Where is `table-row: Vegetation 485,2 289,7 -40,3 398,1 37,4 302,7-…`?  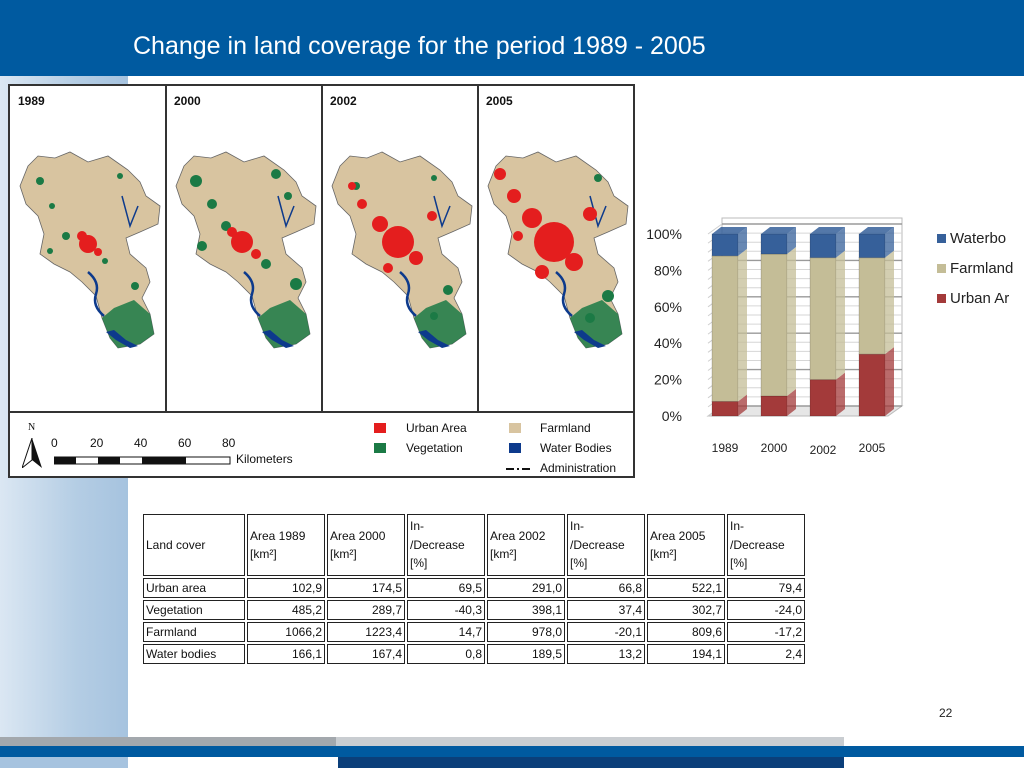 table-row: Vegetation 485,2 289,7 -40,3 398,1 37,4 302,7-… is located at coordinates (474, 610).